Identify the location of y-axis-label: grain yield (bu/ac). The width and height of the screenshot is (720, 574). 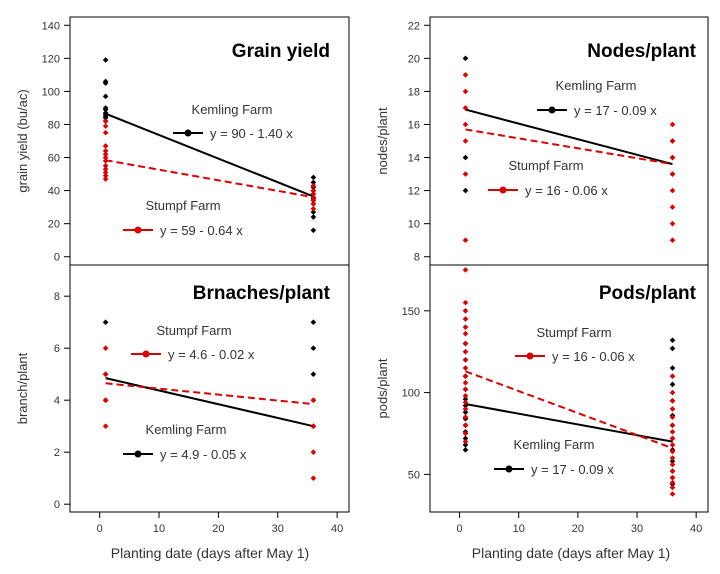
(22, 140).